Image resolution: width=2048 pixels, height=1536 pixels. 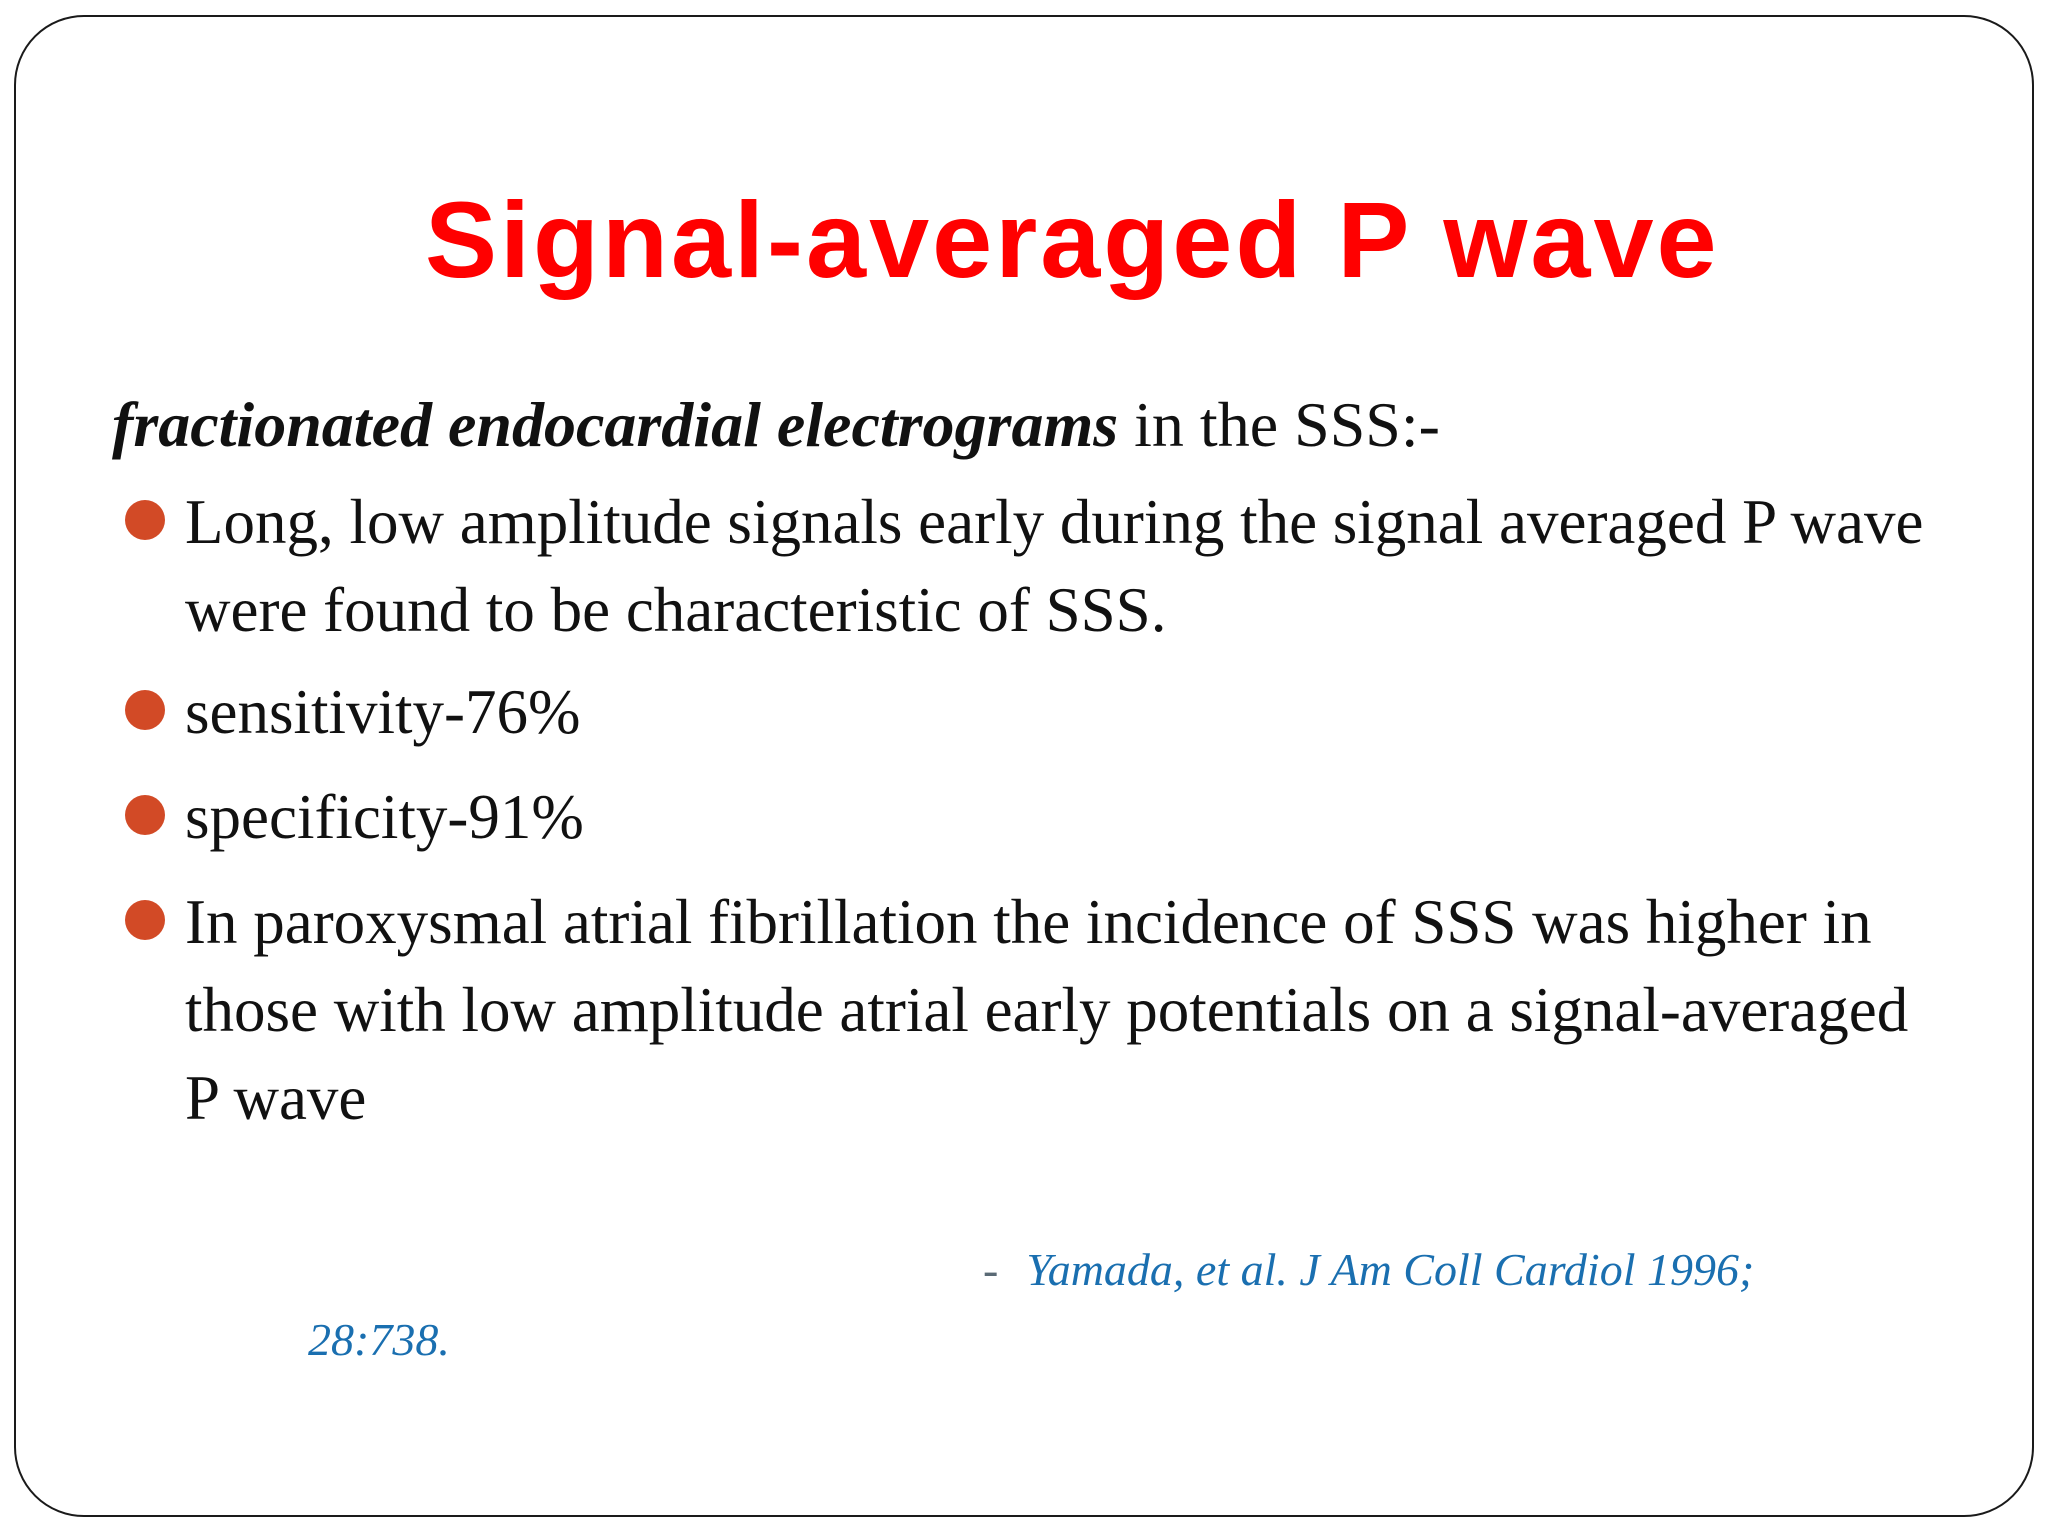 What do you see at coordinates (383, 712) in the screenshot?
I see `bullet-text: sensitivity-76%` at bounding box center [383, 712].